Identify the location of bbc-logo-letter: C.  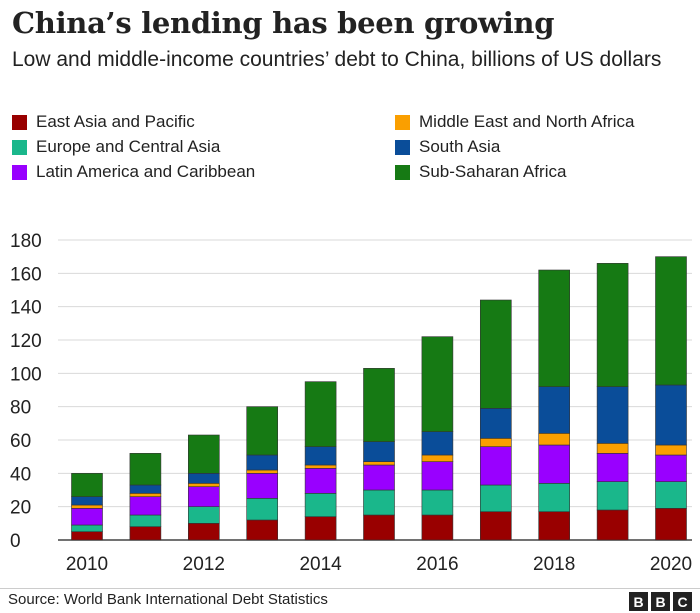
(682, 601).